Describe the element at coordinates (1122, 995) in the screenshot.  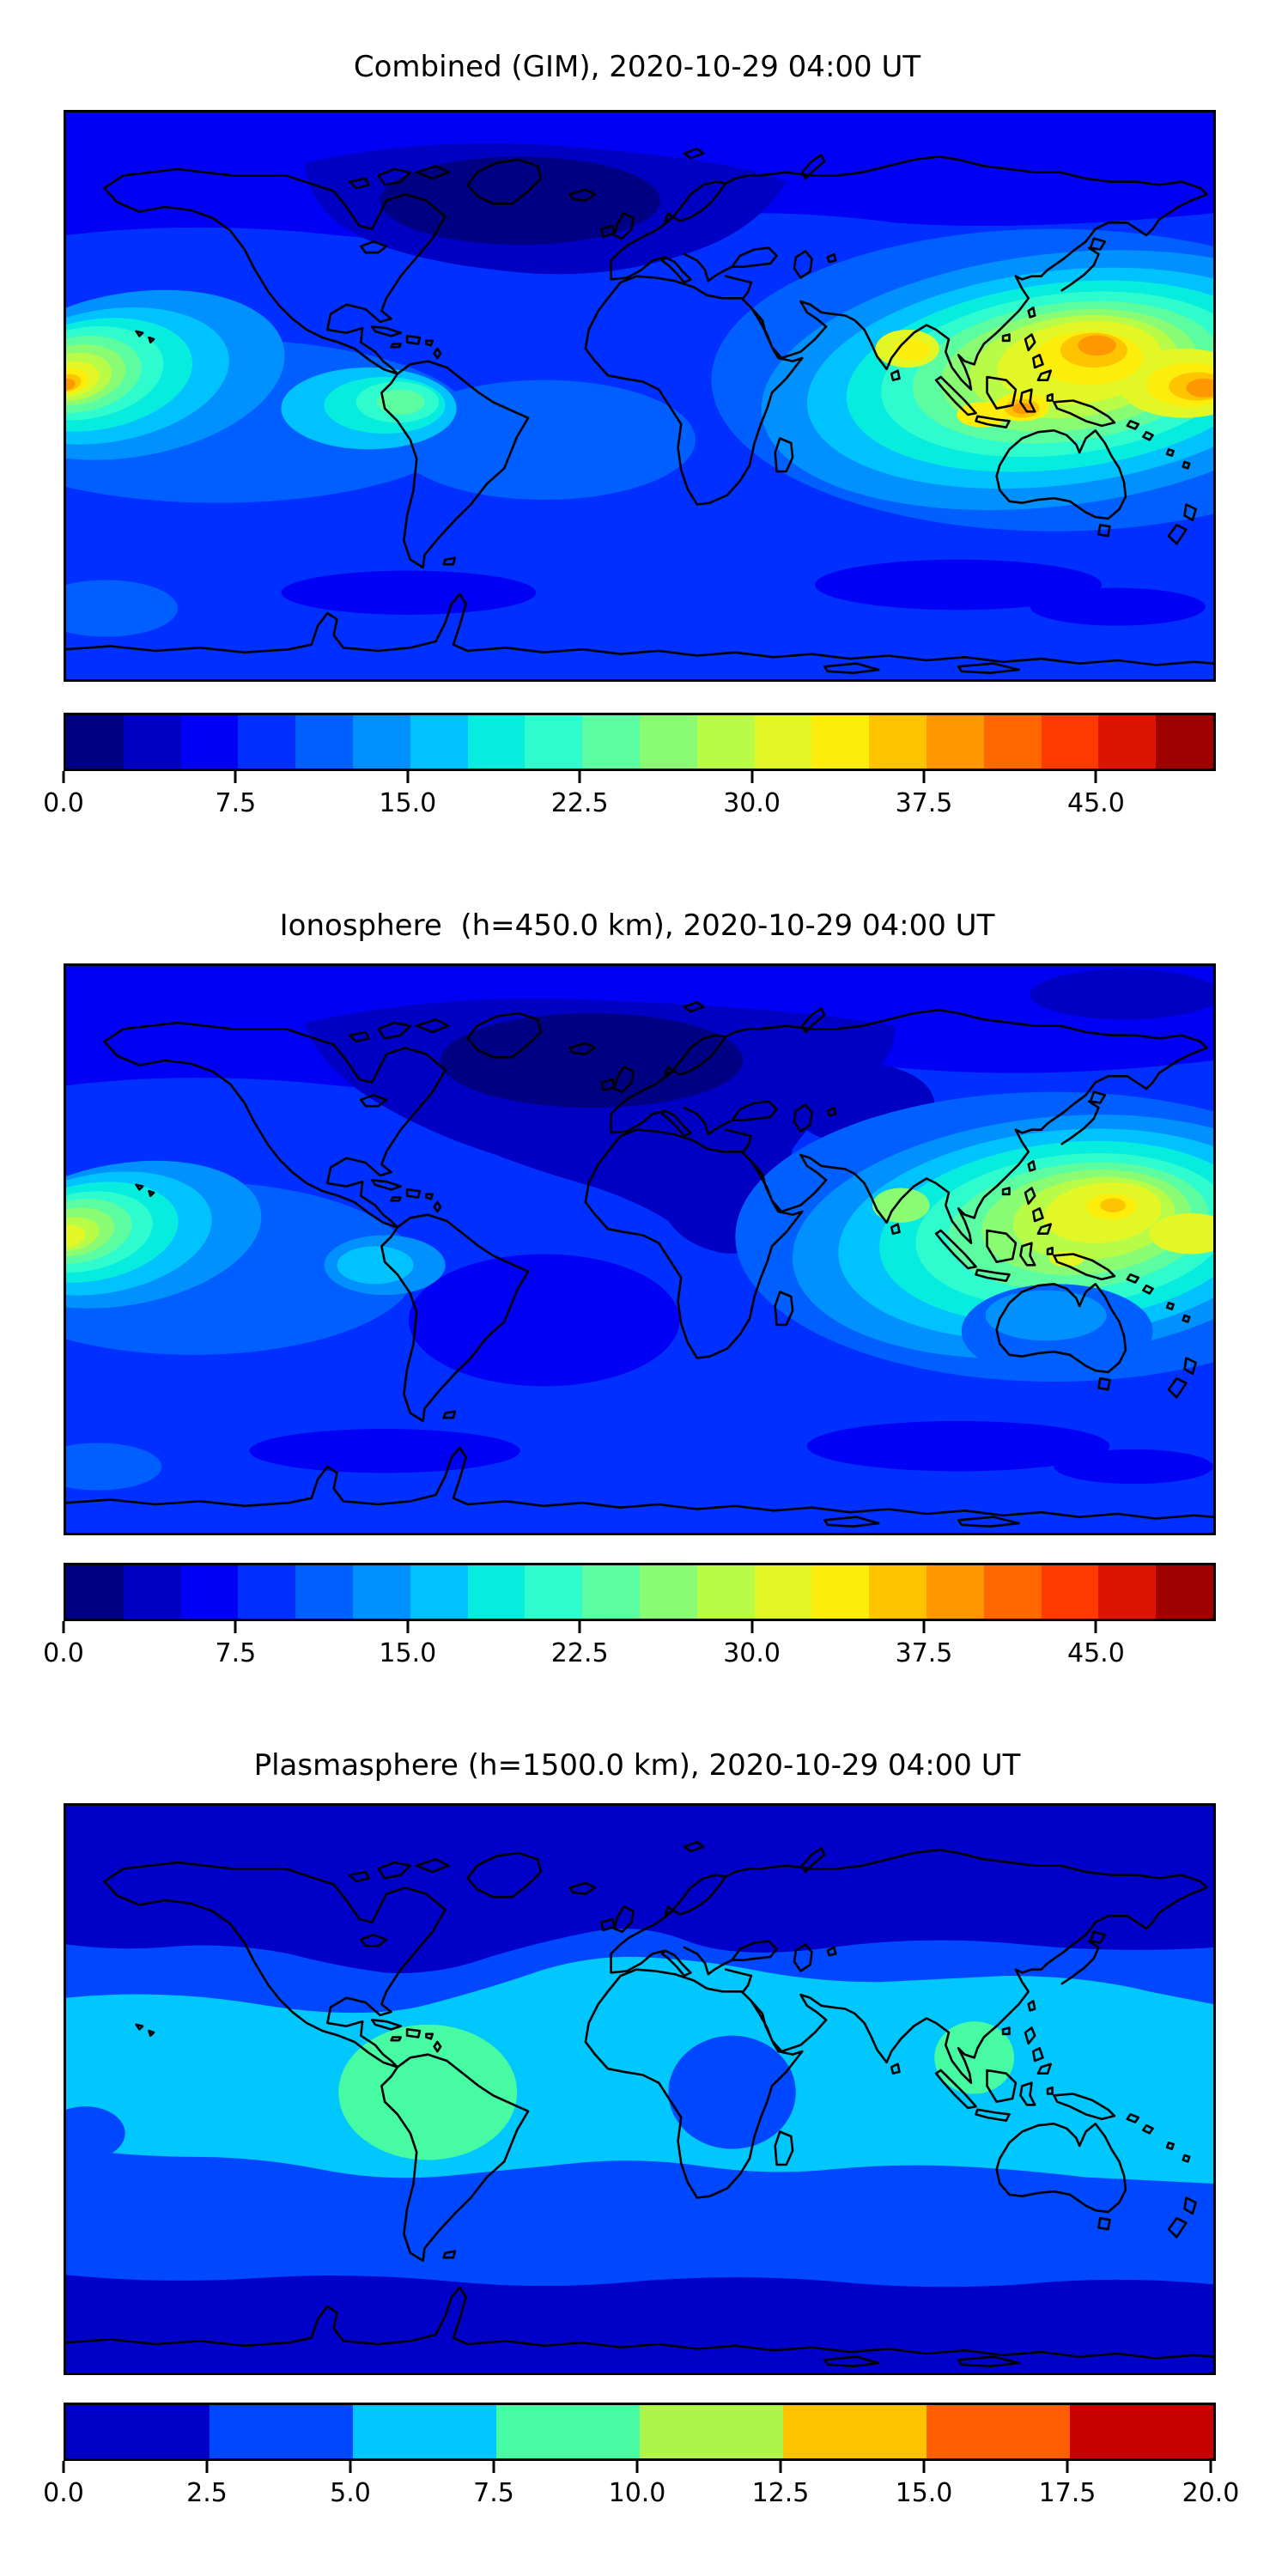
I see `north-dark-blob-east` at that location.